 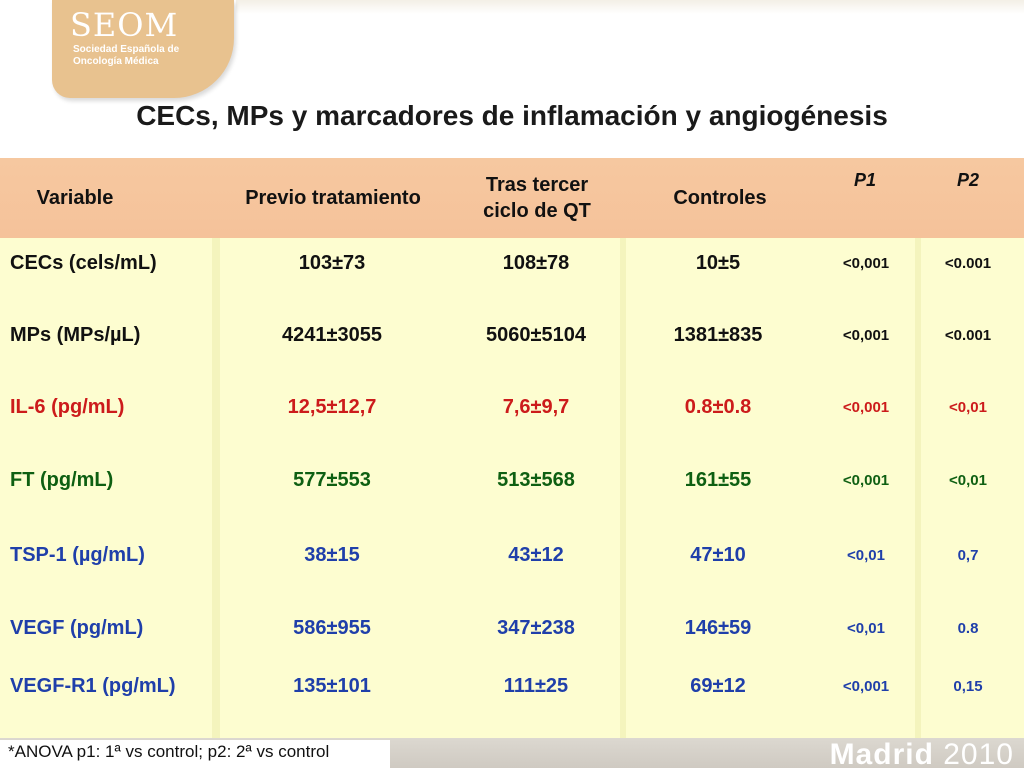 I want to click on top-decorative-strip, so click(x=630, y=7).